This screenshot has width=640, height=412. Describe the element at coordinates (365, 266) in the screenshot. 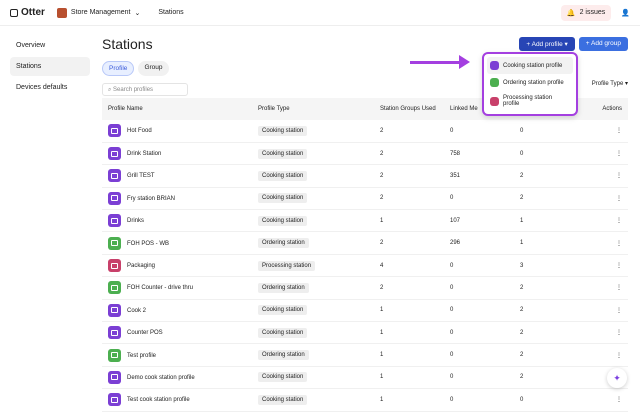

I see `table-row: Packaging Processing station 4 0 3 ⋮` at that location.